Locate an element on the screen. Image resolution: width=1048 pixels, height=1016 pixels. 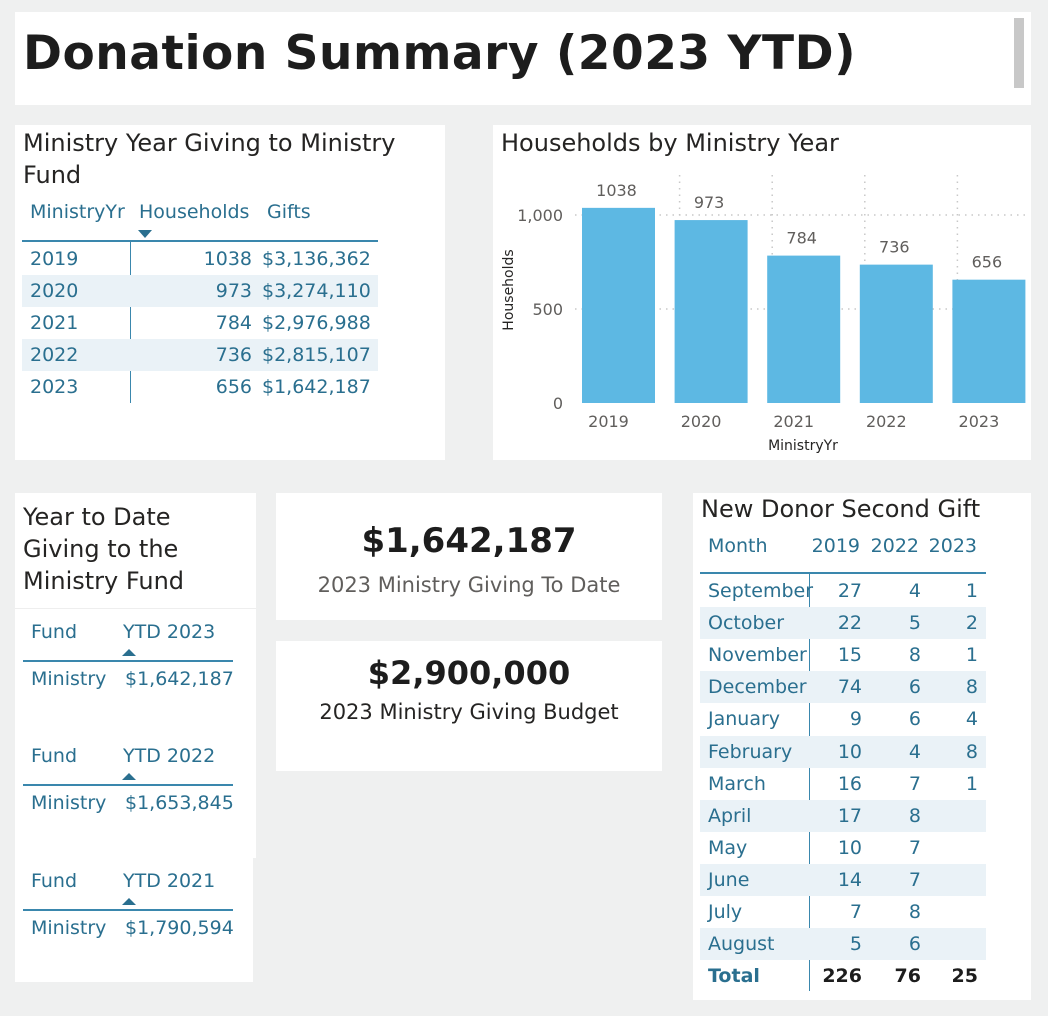
cell-2019: 27 is located at coordinates (849, 591).